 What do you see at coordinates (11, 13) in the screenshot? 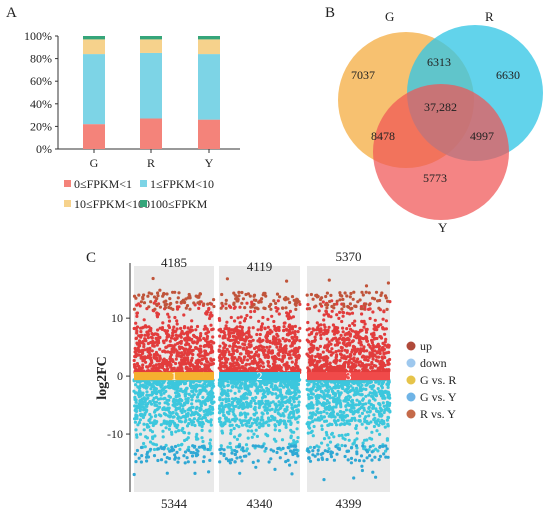
I see `panel-a-label: A` at bounding box center [11, 13].